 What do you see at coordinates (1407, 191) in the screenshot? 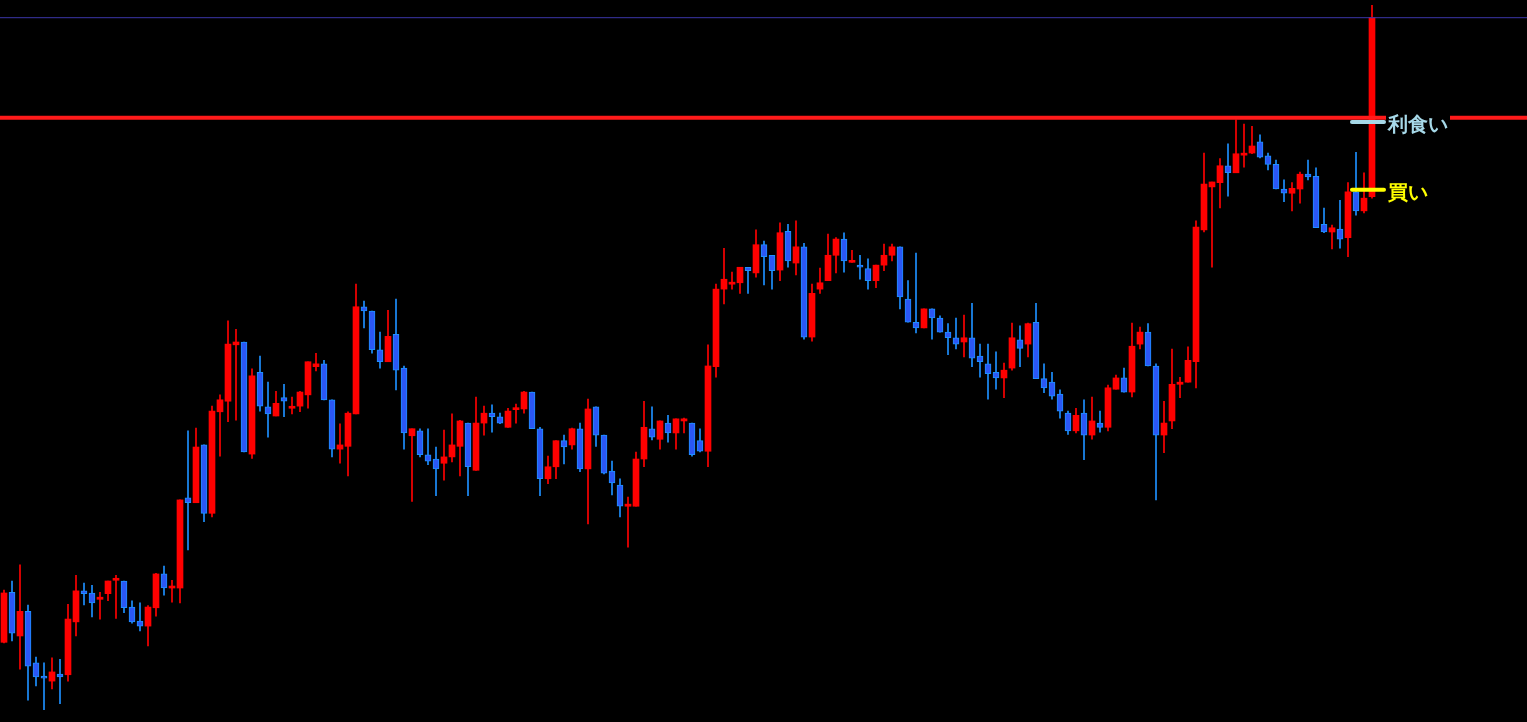
I see `ref-line-label: 買い` at bounding box center [1407, 191].